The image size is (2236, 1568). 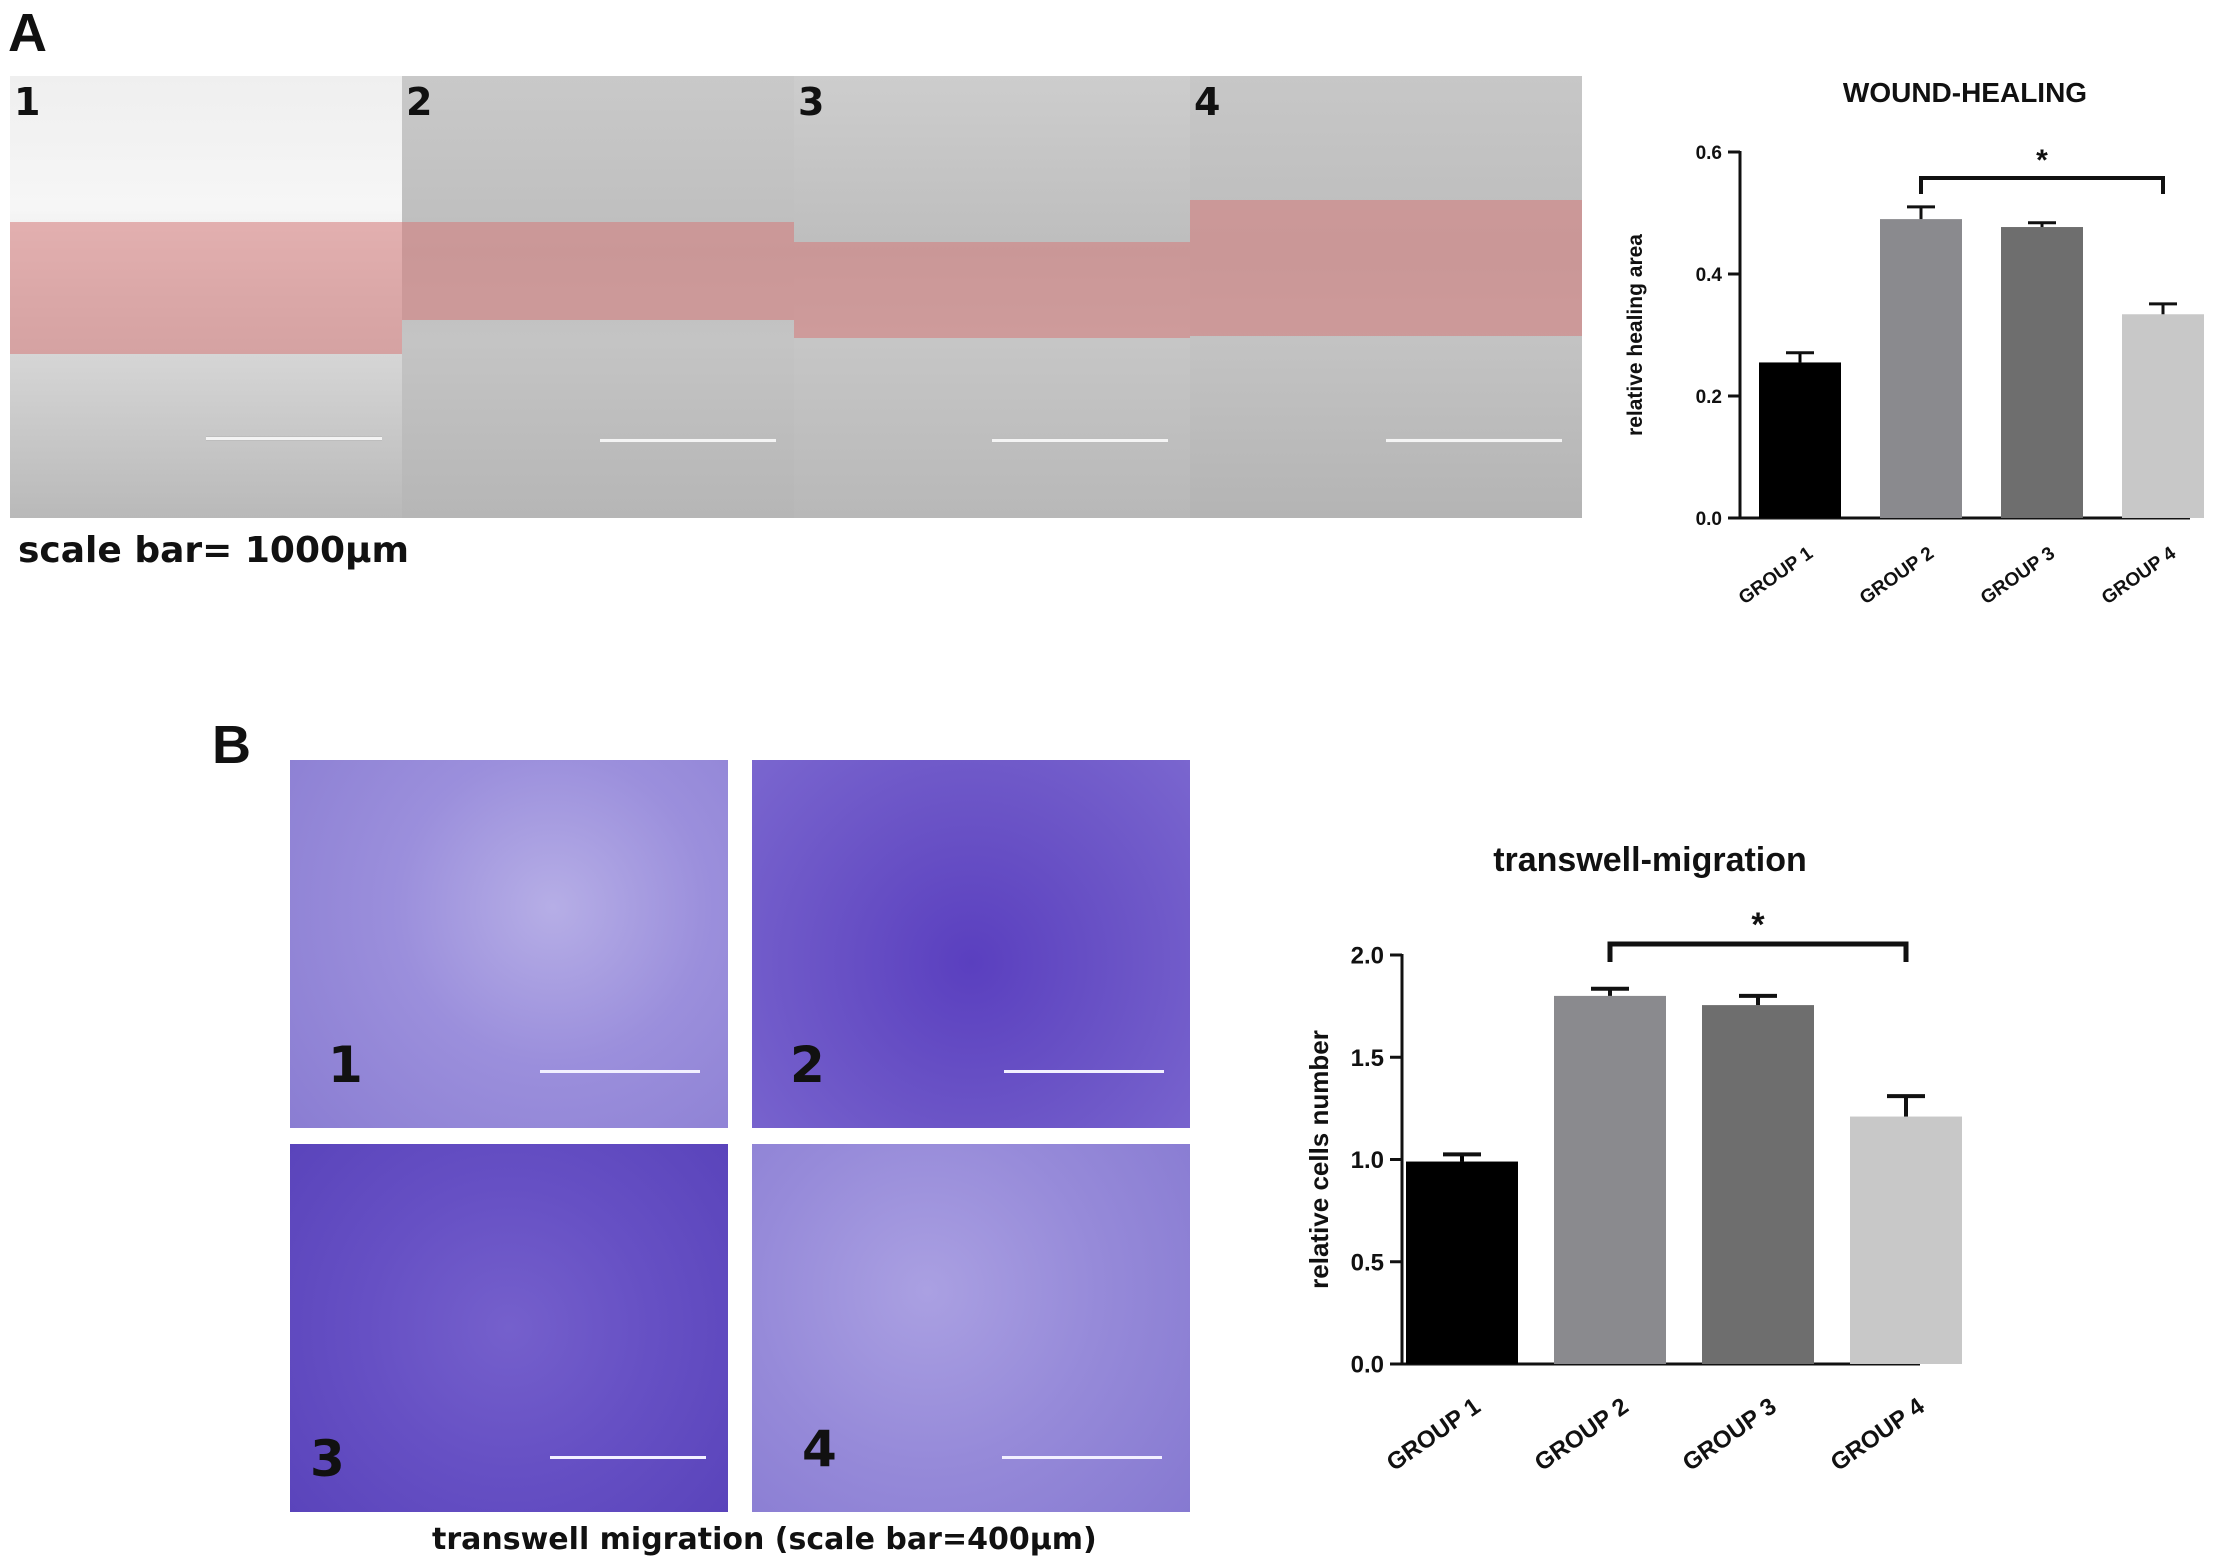 What do you see at coordinates (1367, 1058) in the screenshot?
I see `y-tick-label: 1.5` at bounding box center [1367, 1058].